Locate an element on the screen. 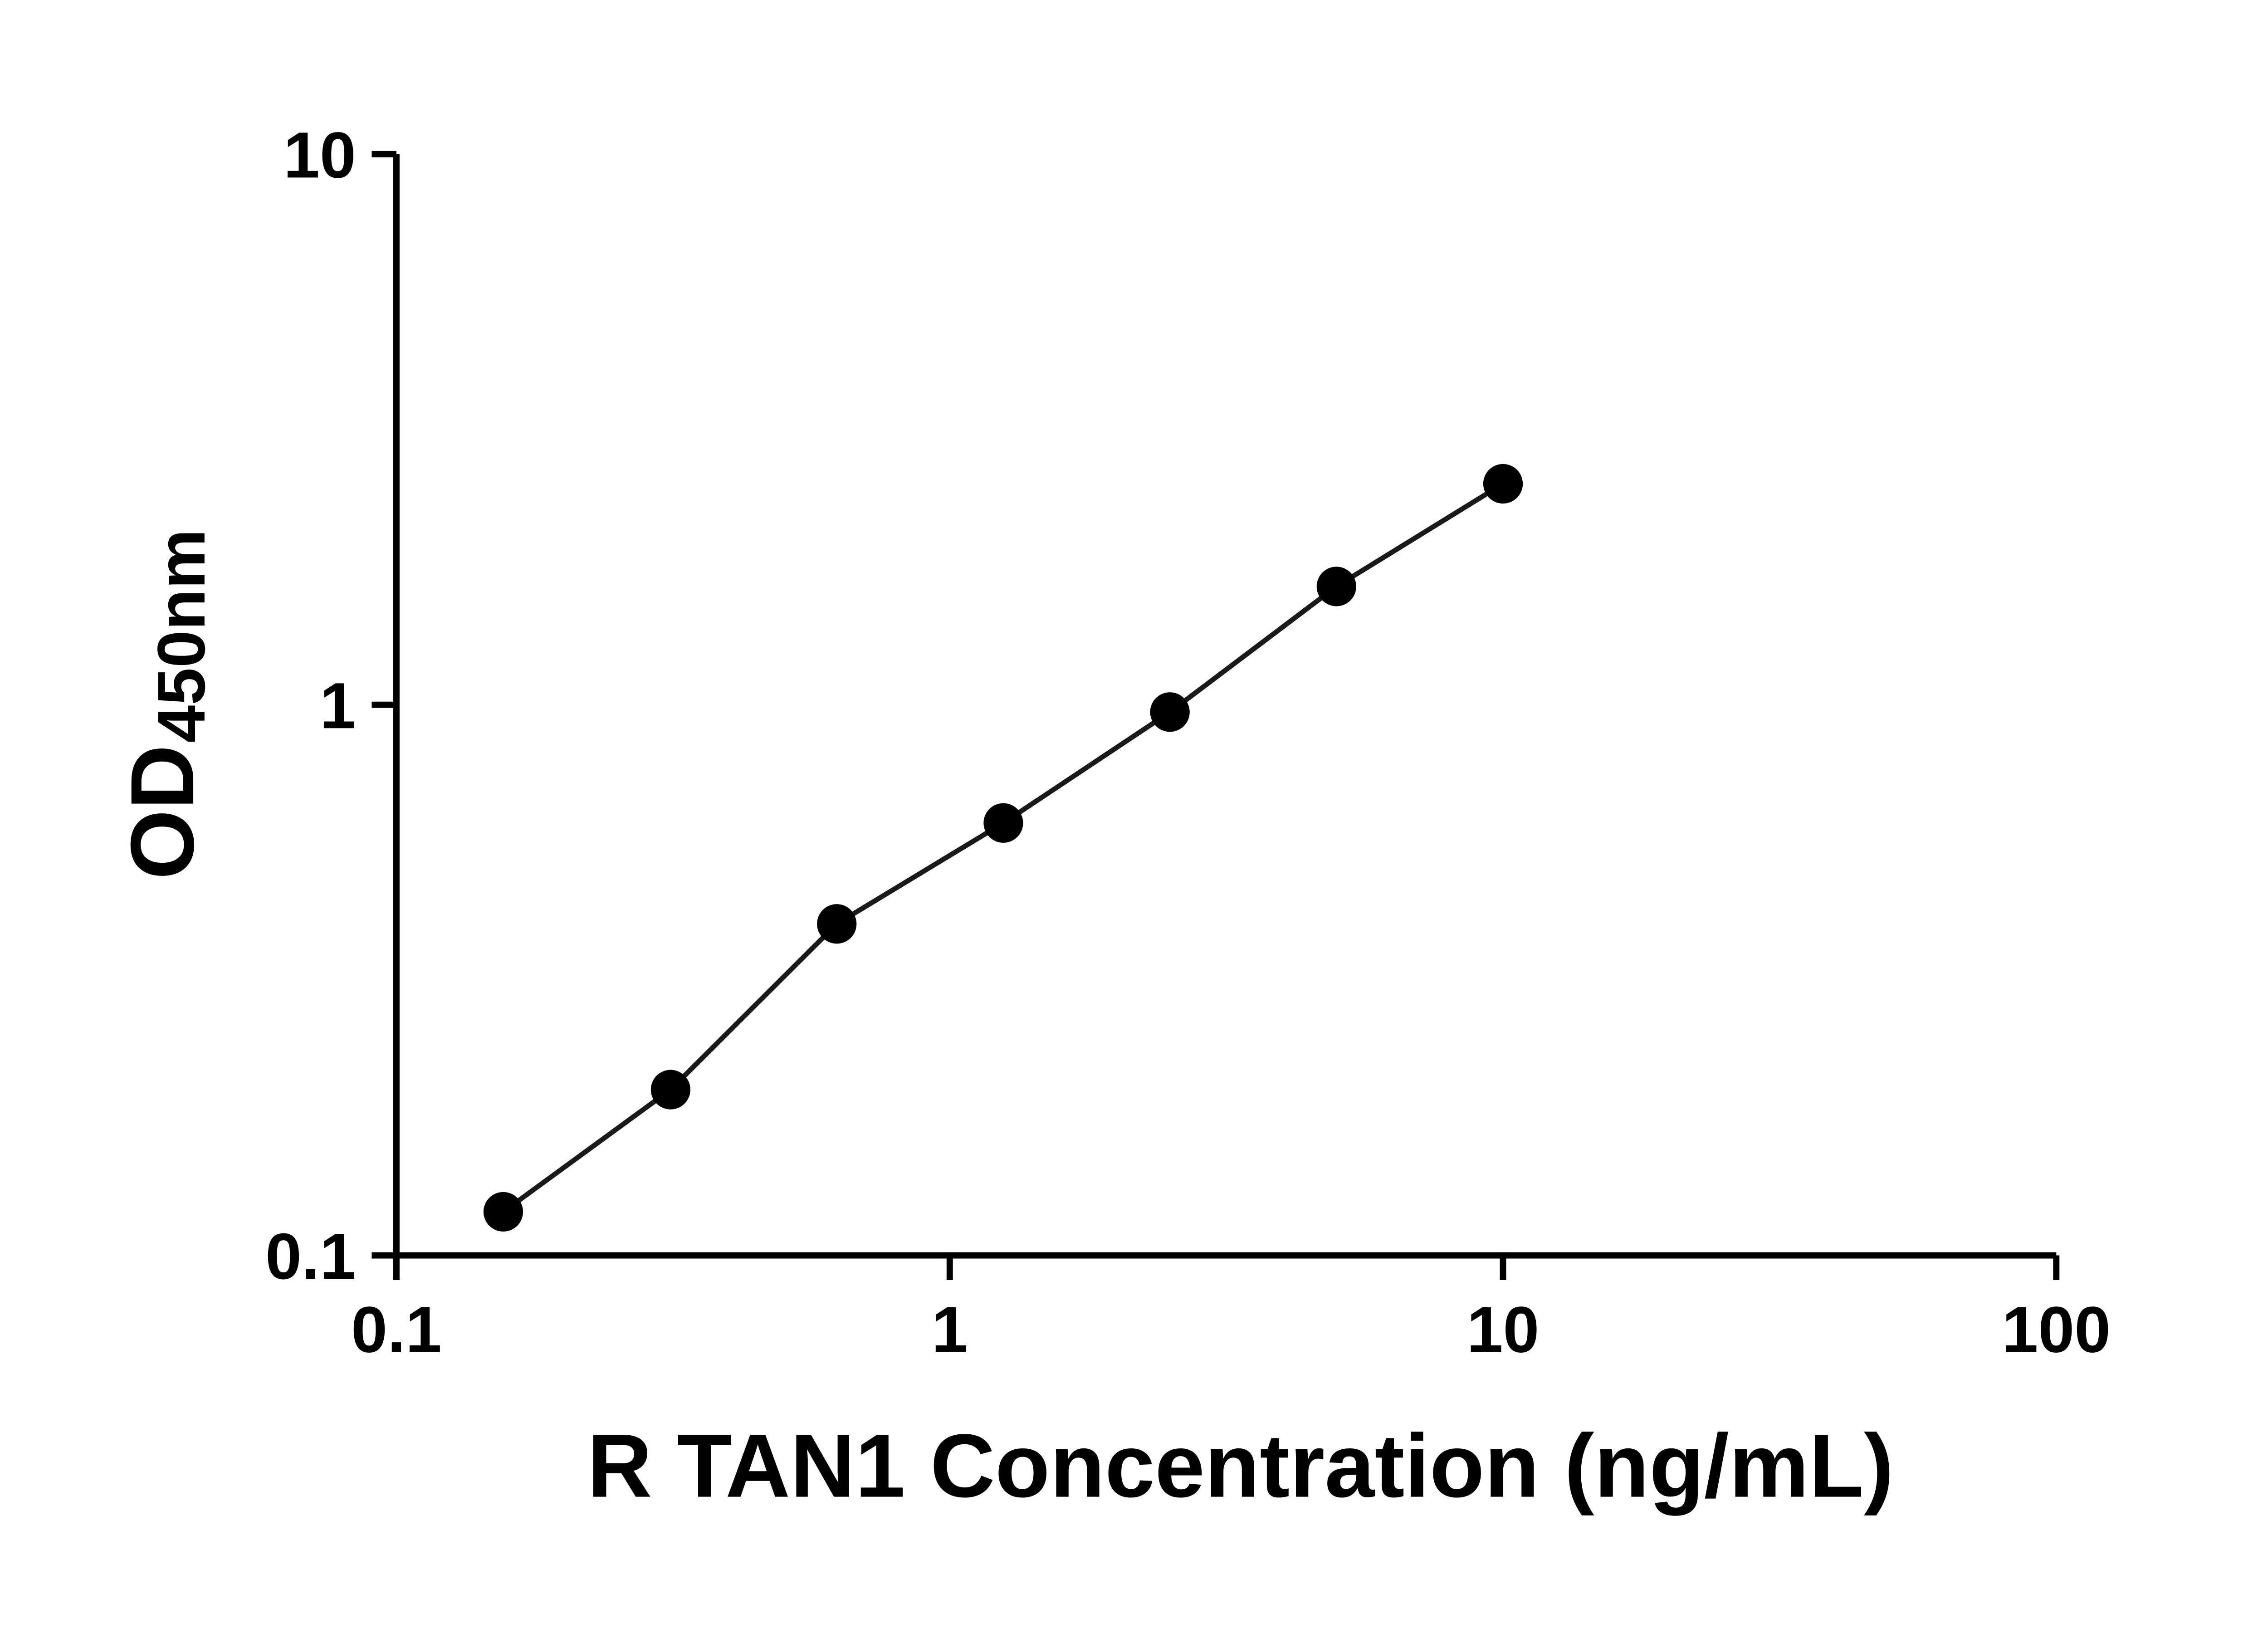 This screenshot has width=2268, height=1633. x-axis-tick-label: 1 is located at coordinates (950, 1330).